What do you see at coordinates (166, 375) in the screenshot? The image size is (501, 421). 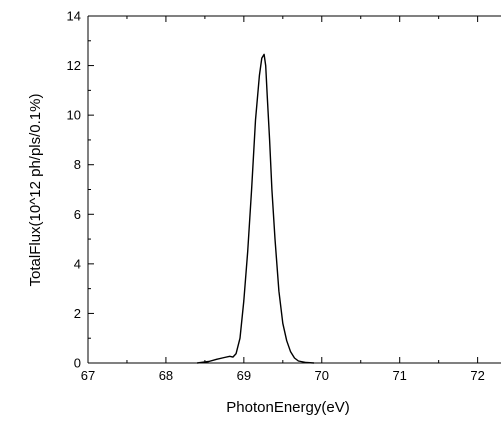 I see `x-tick-label: 68` at bounding box center [166, 375].